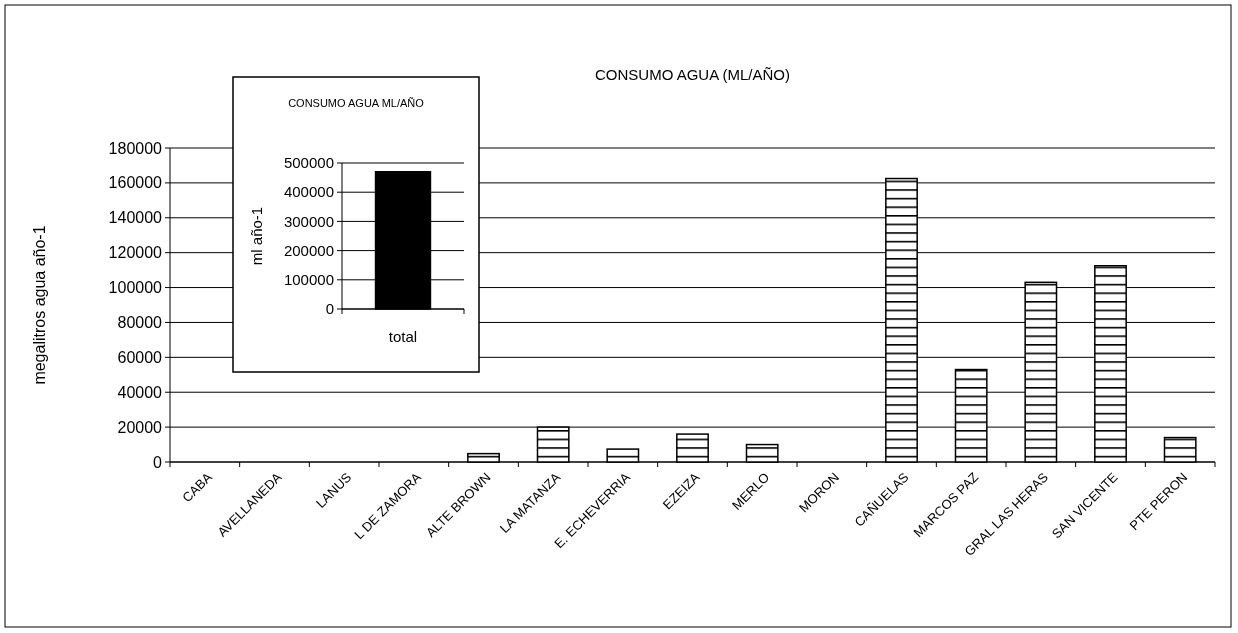 Image resolution: width=1238 pixels, height=633 pixels. Describe the element at coordinates (140, 357) in the screenshot. I see `y-tick-label: 60000` at that location.